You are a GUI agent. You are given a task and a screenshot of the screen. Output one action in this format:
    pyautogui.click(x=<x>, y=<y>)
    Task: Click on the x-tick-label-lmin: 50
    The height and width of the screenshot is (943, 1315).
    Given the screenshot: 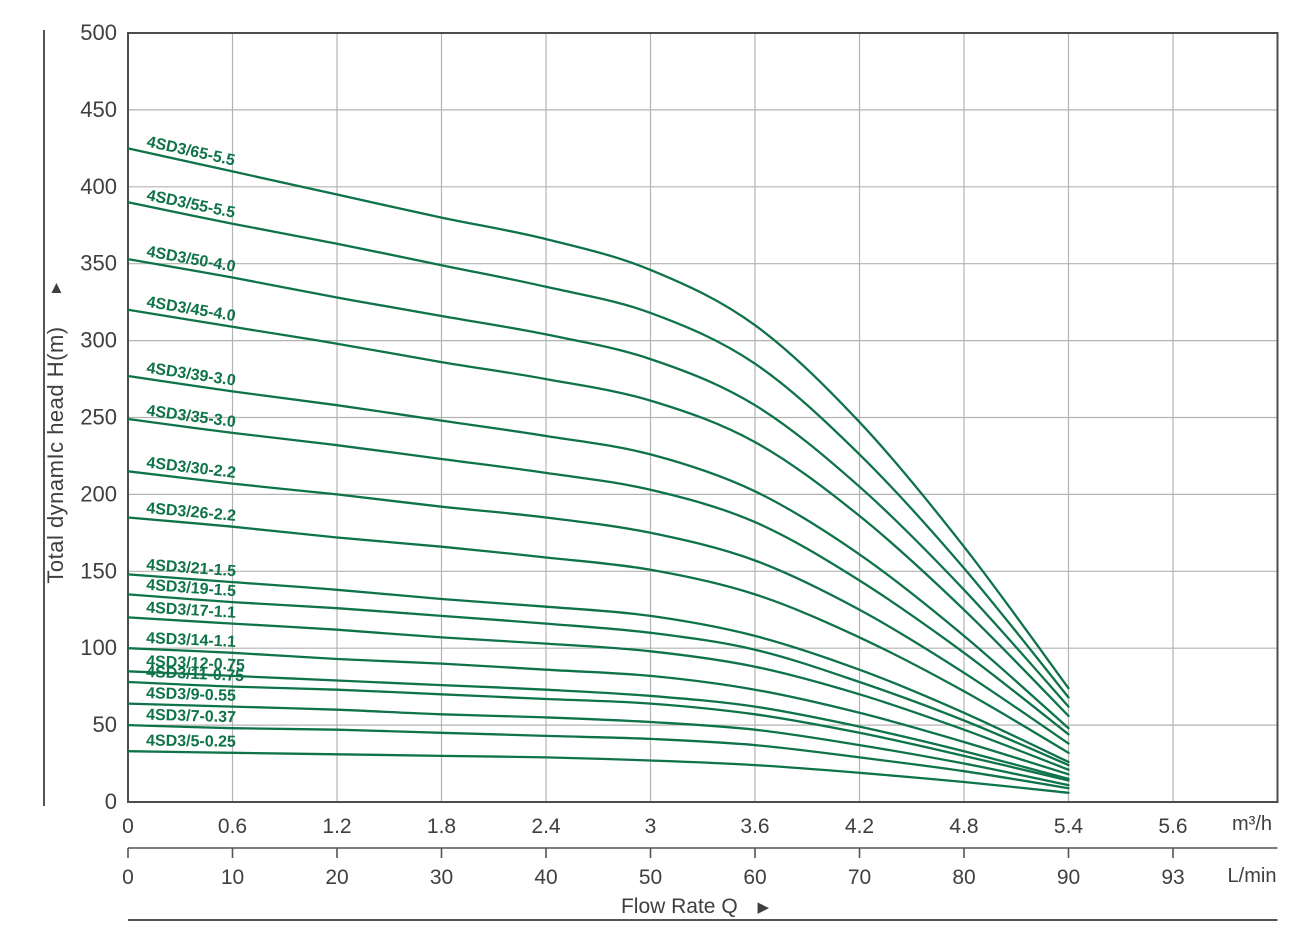 What is the action you would take?
    pyautogui.click(x=650, y=877)
    